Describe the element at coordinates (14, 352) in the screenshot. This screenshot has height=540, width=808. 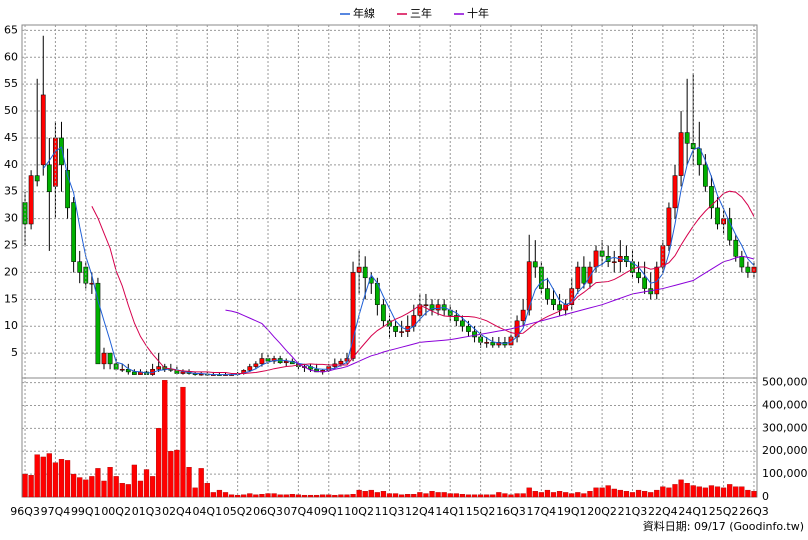
I see `y-tick-label: 5` at that location.